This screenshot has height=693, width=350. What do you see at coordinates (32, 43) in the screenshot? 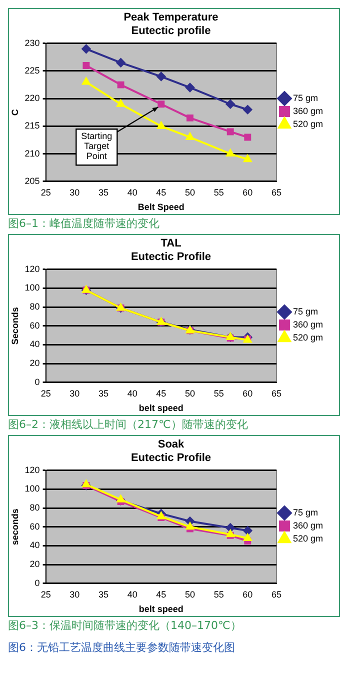
I see `y-tick-label: 230` at bounding box center [32, 43].